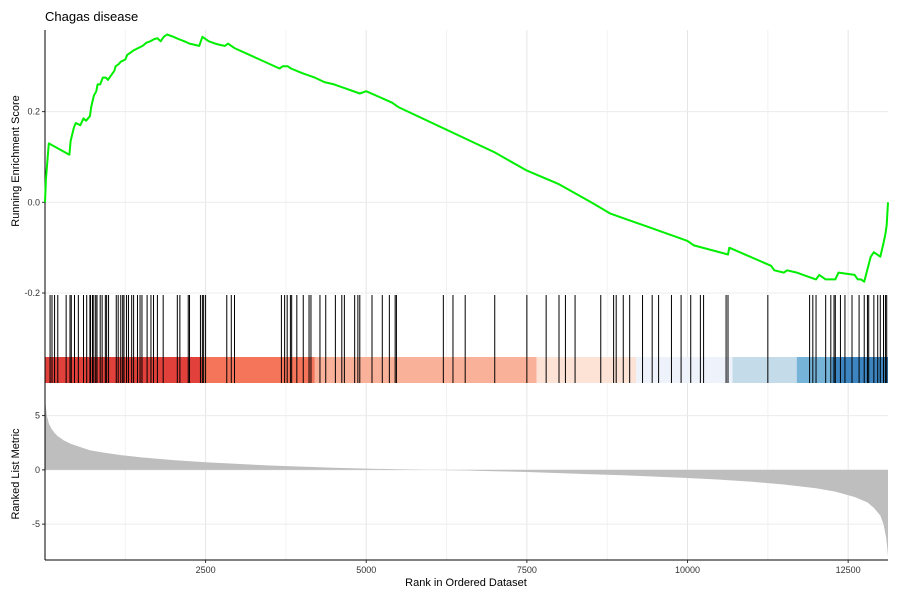  Describe the element at coordinates (37, 416) in the screenshot. I see `y-tick-label: 5` at that location.